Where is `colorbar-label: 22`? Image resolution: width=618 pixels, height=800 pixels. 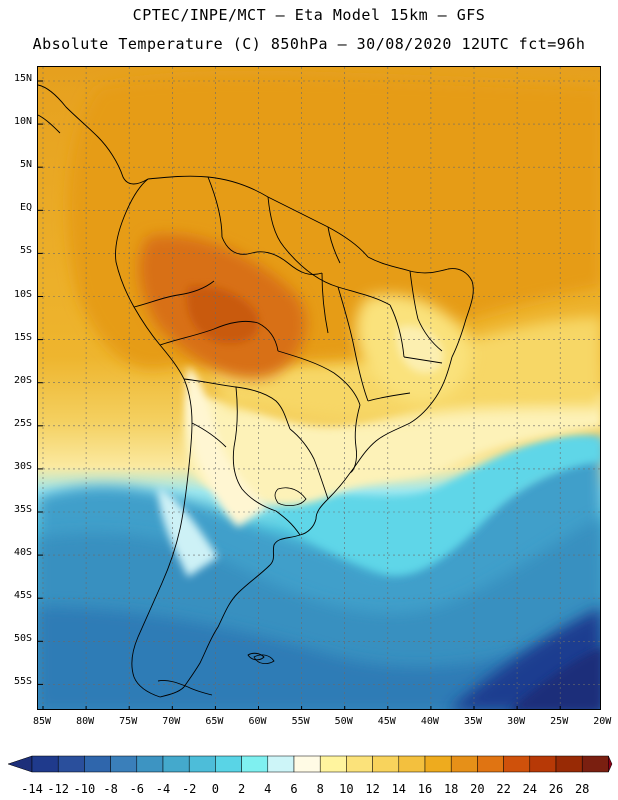
colorbar-label: 22 is located at coordinates (503, 789).